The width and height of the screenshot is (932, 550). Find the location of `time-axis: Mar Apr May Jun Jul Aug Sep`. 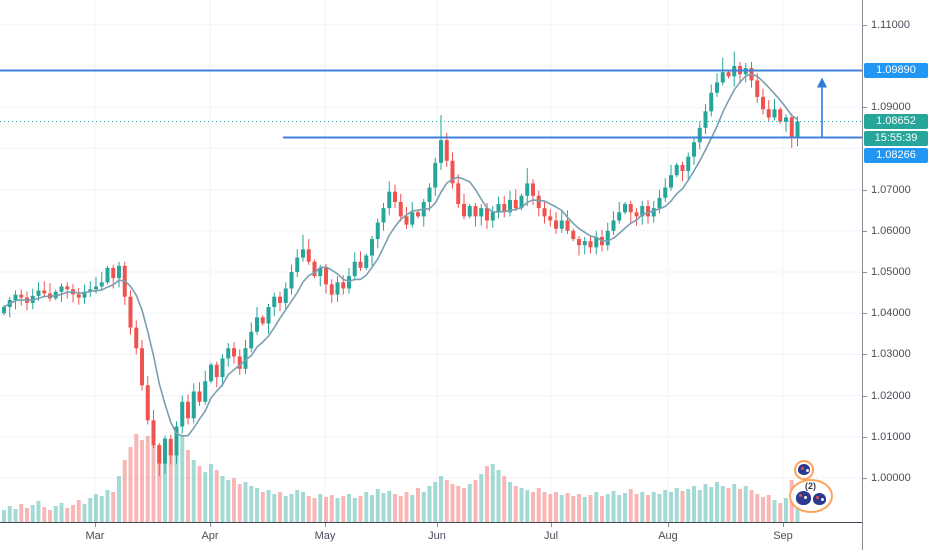

time-axis: Mar Apr May Jun Jul Aug Sep is located at coordinates (466, 536).